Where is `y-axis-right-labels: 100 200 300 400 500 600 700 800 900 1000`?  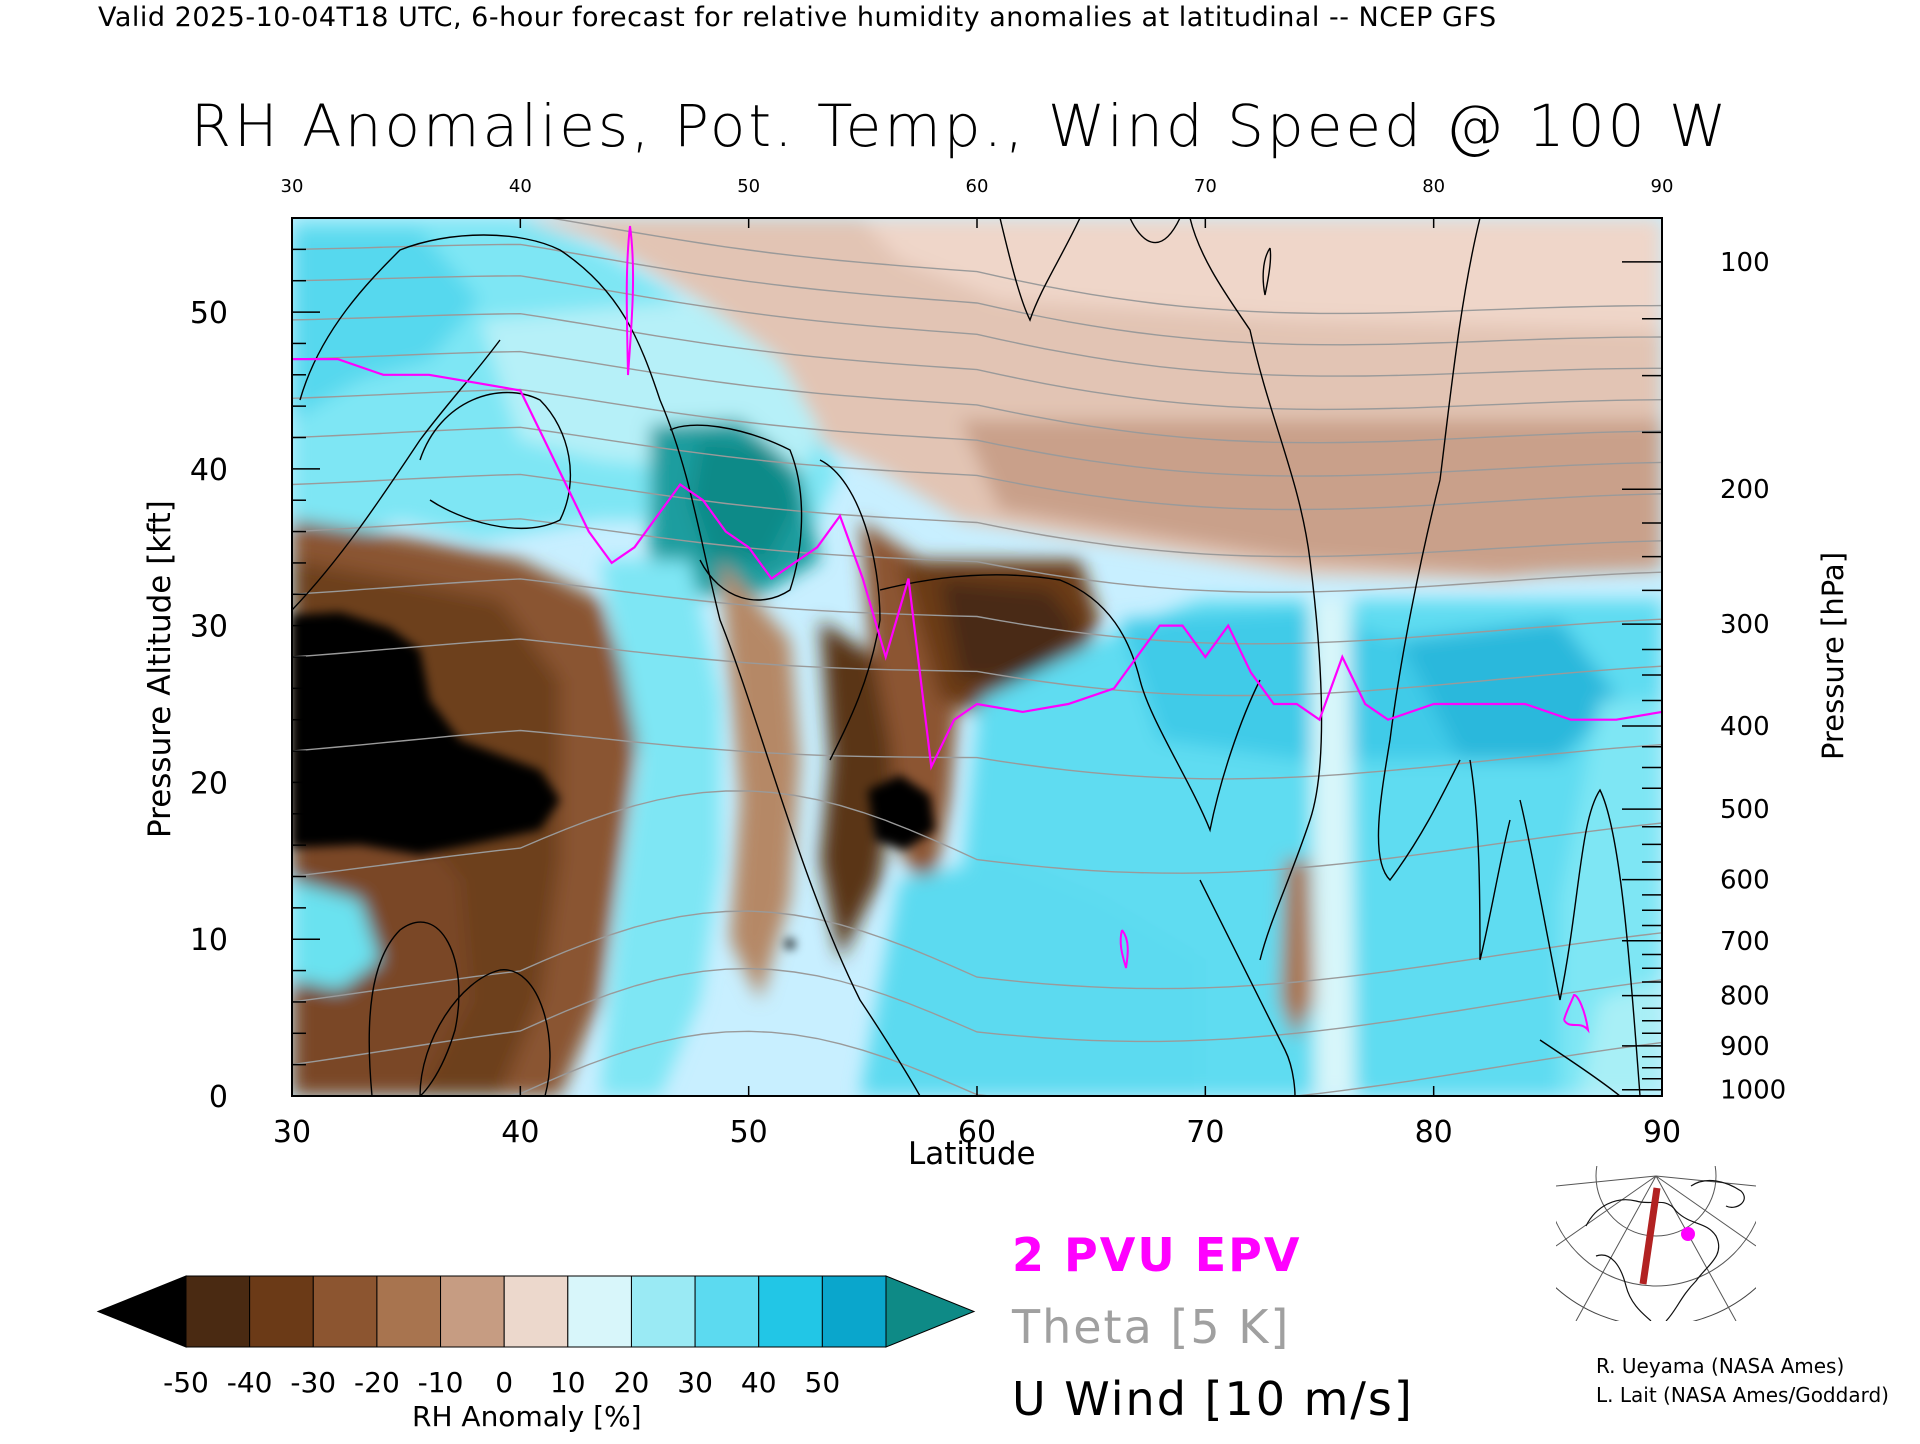 y-axis-right-labels: 100 200 300 400 500 600 700 800 900 1000 is located at coordinates (1753, 677).